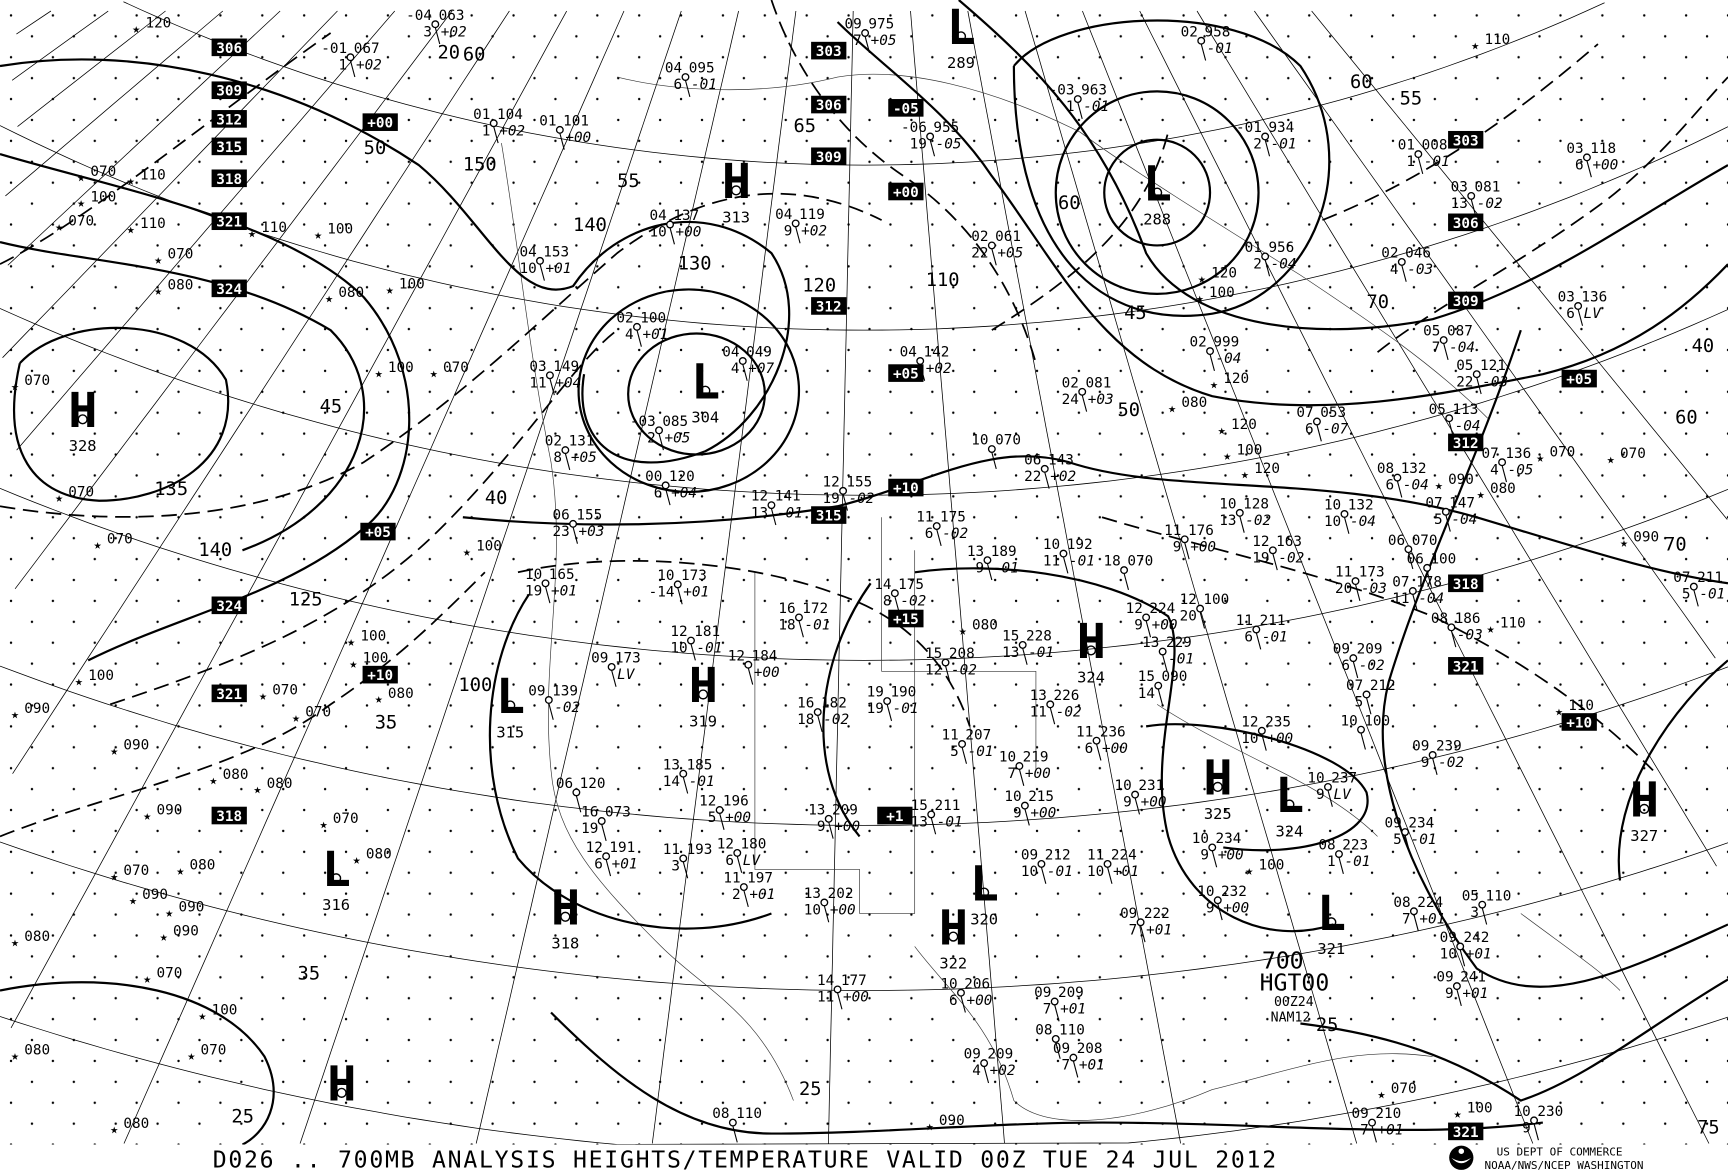  I want to click on station-height: 177, so click(854, 981).